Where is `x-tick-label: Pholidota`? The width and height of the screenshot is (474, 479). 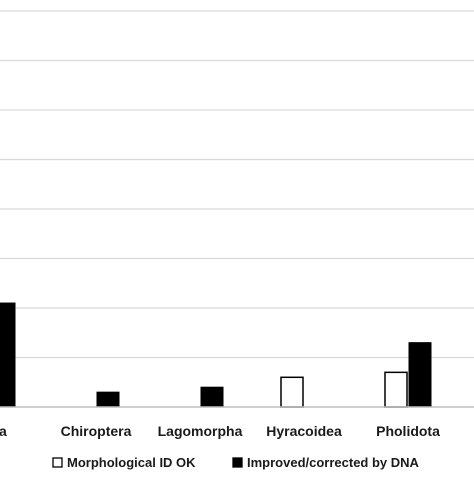
x-tick-label: Pholidota is located at coordinates (408, 431).